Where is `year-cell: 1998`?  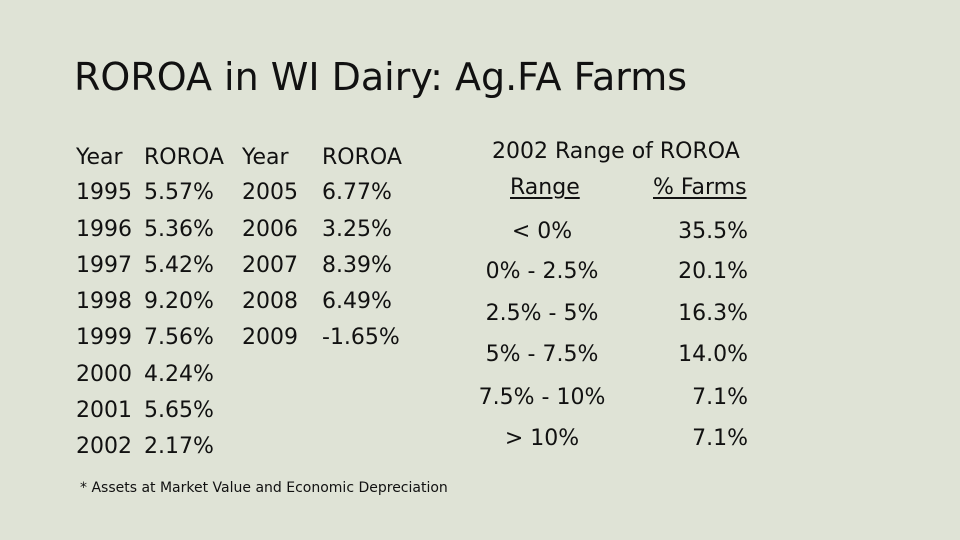 year-cell: 1998 is located at coordinates (104, 301).